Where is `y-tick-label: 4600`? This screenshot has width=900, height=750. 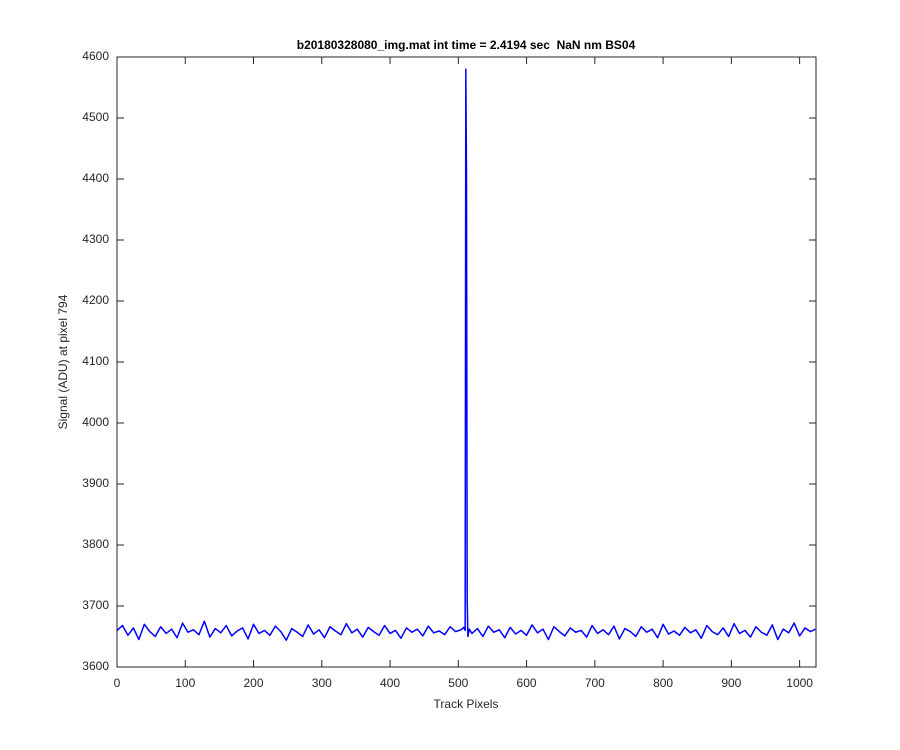
y-tick-label: 4600 is located at coordinates (95, 56).